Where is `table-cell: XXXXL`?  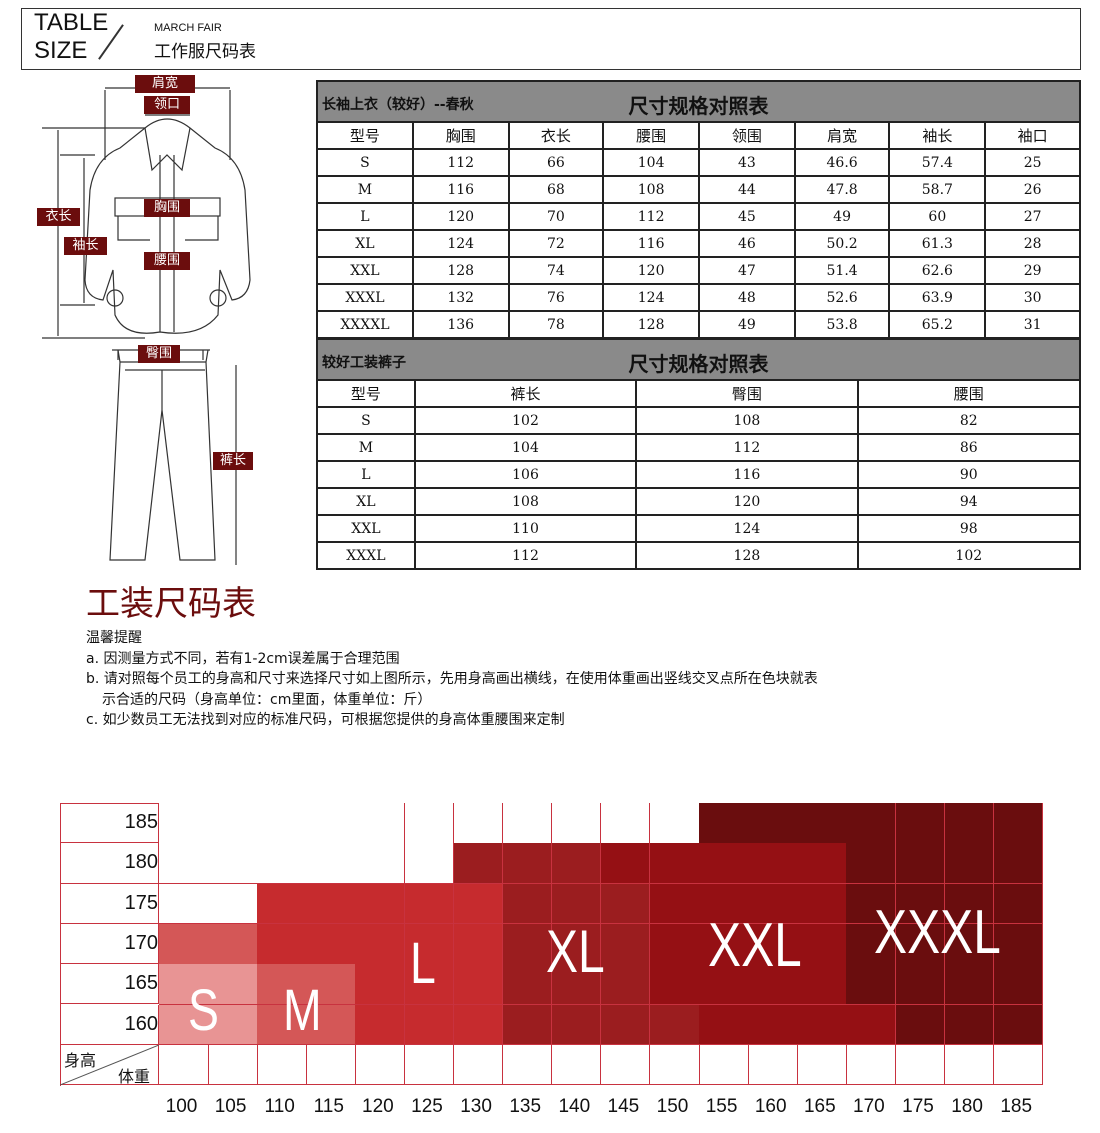
table-cell: XXXXL is located at coordinates (365, 324).